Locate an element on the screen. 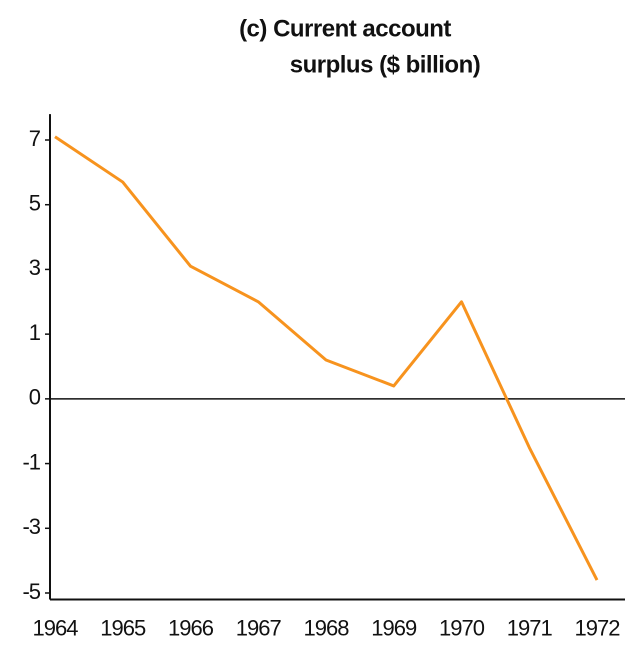 The height and width of the screenshot is (649, 635). x-tick-label: 1966 is located at coordinates (191, 627).